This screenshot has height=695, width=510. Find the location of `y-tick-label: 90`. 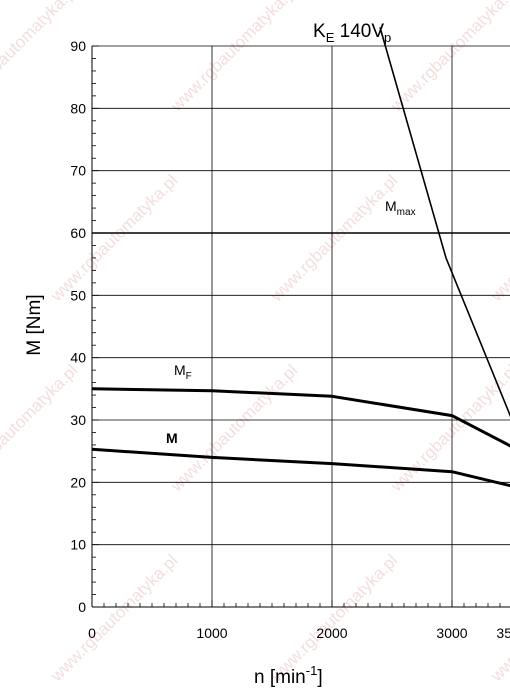

y-tick-label: 90 is located at coordinates (78, 46).